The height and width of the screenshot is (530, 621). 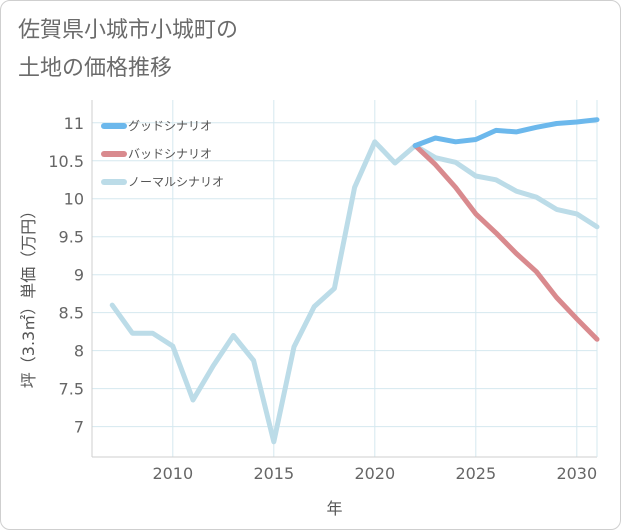 What do you see at coordinates (273, 473) in the screenshot?
I see `x-tick-label: 2015` at bounding box center [273, 473].